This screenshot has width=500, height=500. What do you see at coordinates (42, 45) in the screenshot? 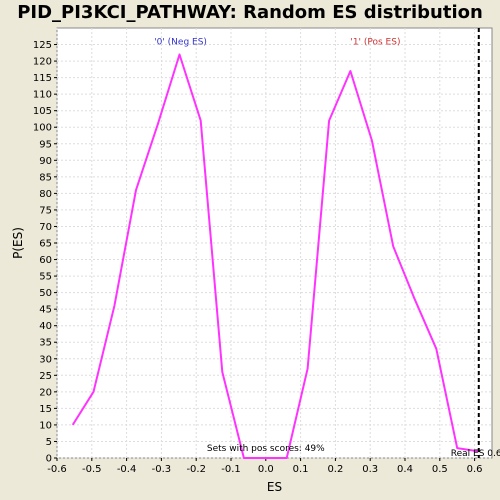
I see `y-tick-label: 125` at bounding box center [42, 45].